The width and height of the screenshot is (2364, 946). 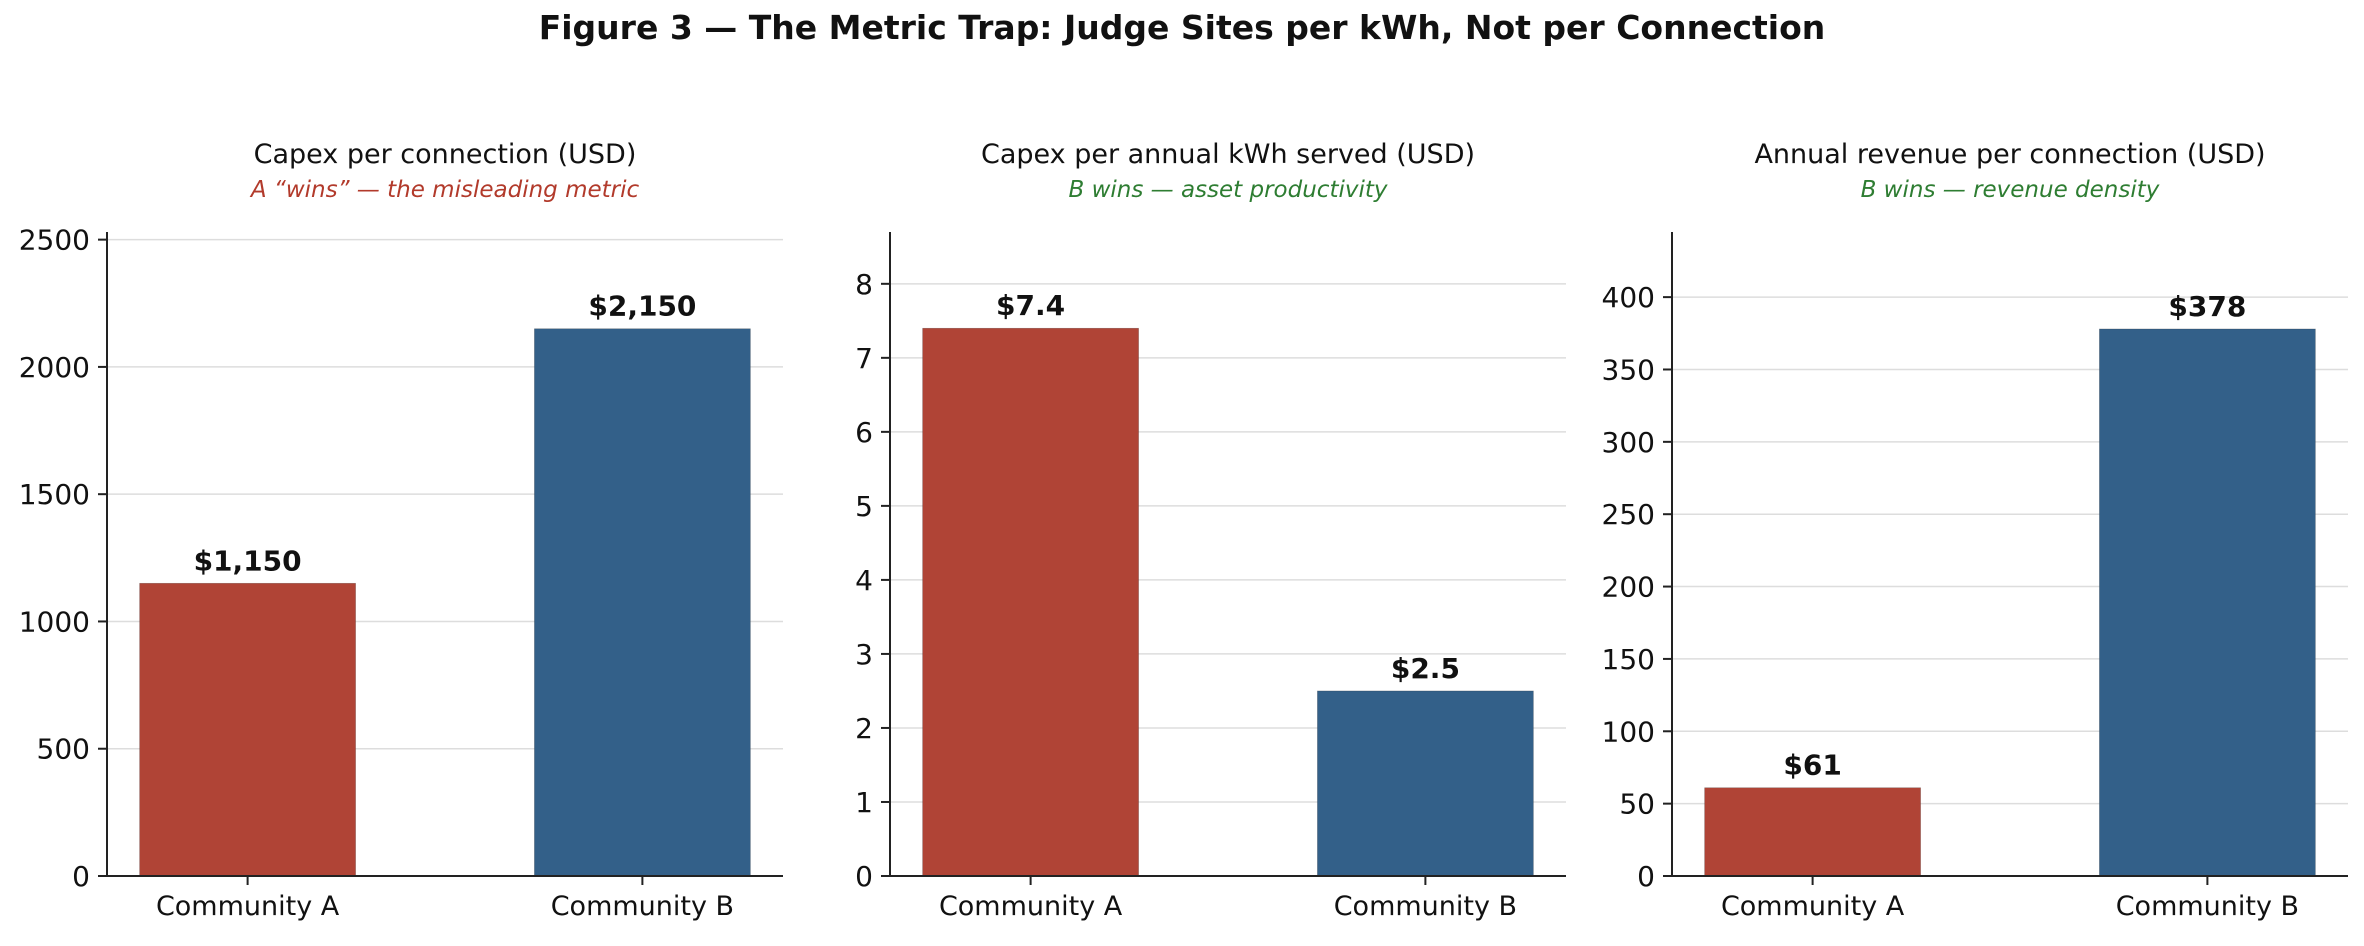 What do you see at coordinates (1628, 659) in the screenshot?
I see `y-tick-label: 150` at bounding box center [1628, 659].